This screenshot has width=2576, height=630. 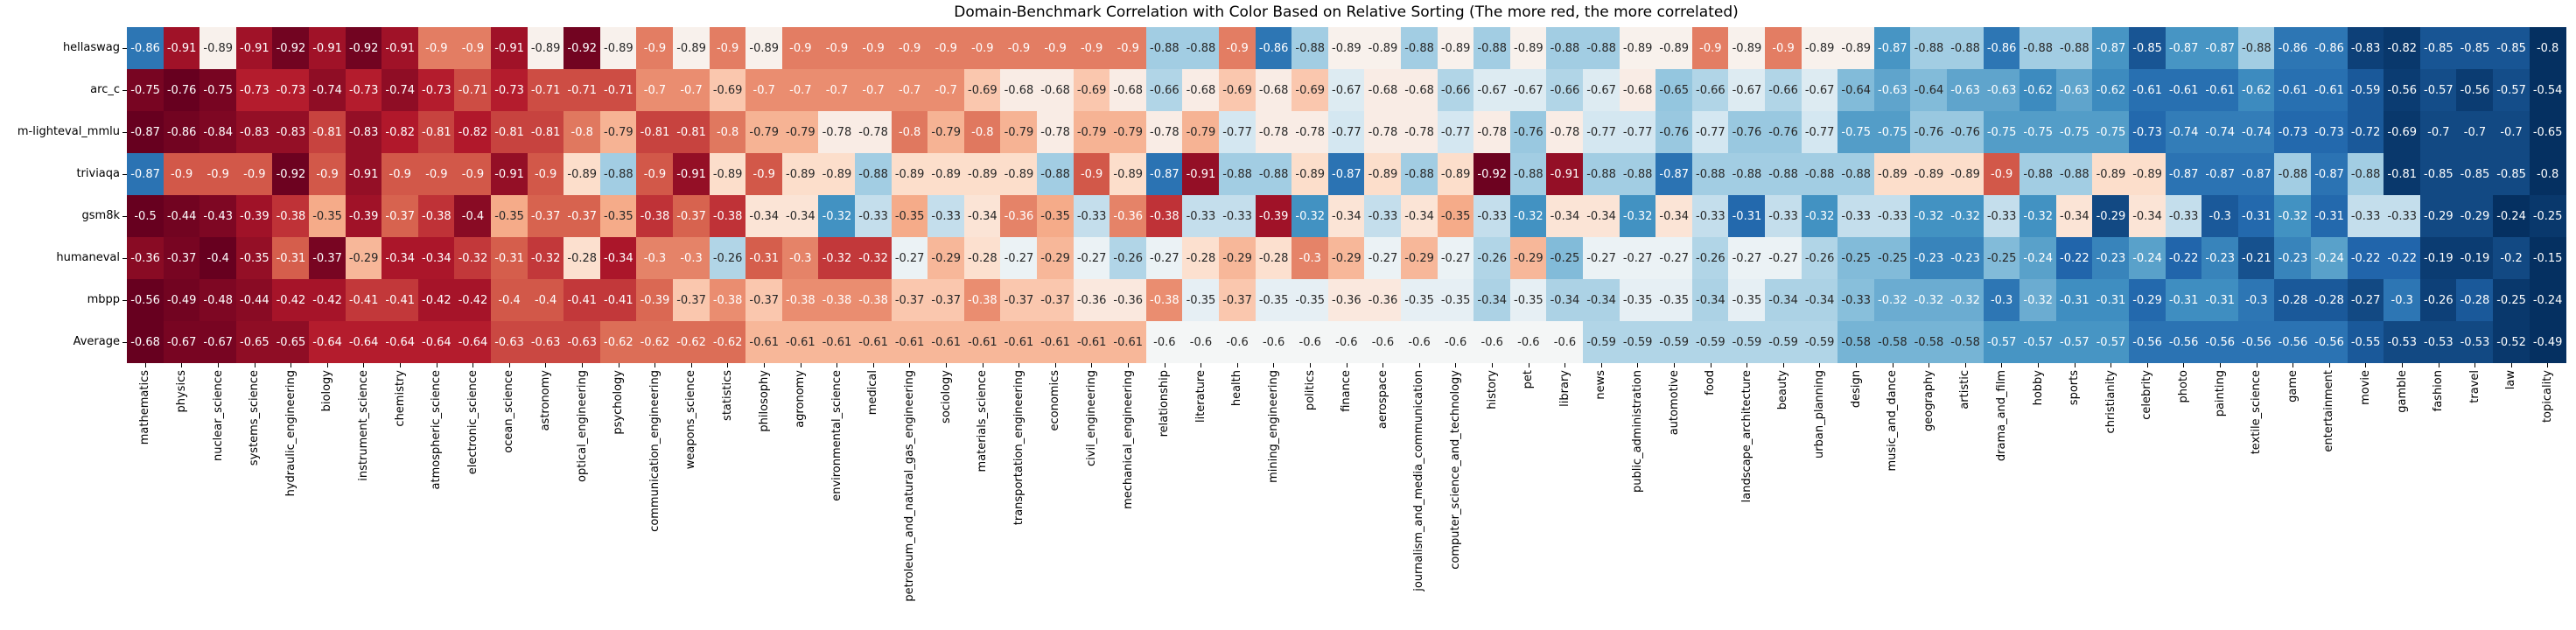 I want to click on heatmap-cell: -0.53, so click(x=2438, y=342).